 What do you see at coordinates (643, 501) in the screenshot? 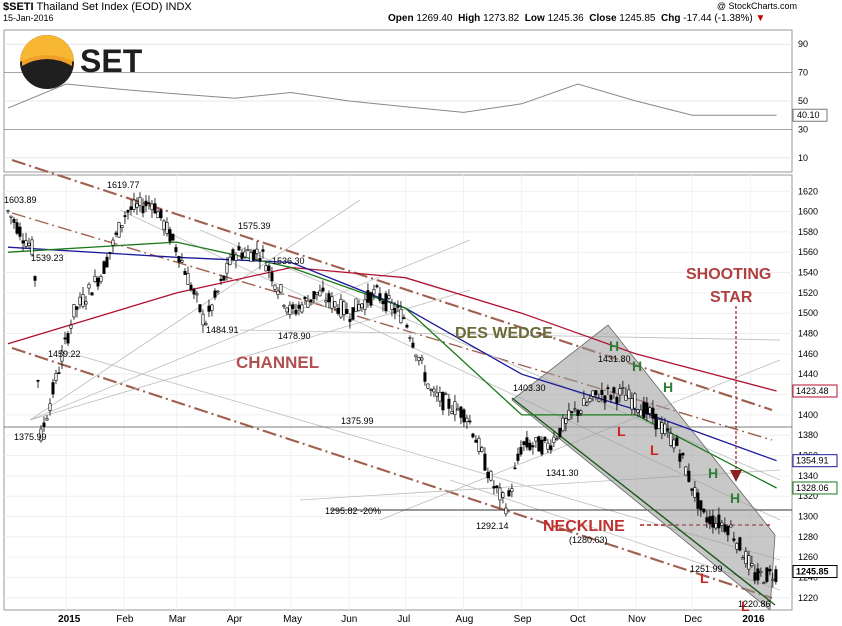
I see `wedge-lower-line` at bounding box center [643, 501].